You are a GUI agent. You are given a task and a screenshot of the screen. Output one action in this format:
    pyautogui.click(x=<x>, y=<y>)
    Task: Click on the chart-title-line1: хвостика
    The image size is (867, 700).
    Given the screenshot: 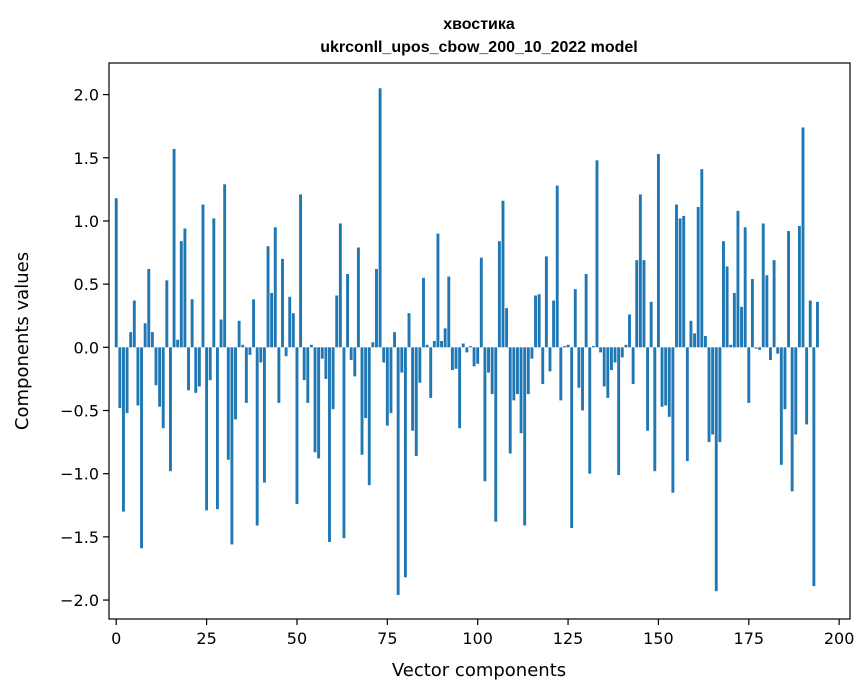 What is the action you would take?
    pyautogui.click(x=479, y=24)
    